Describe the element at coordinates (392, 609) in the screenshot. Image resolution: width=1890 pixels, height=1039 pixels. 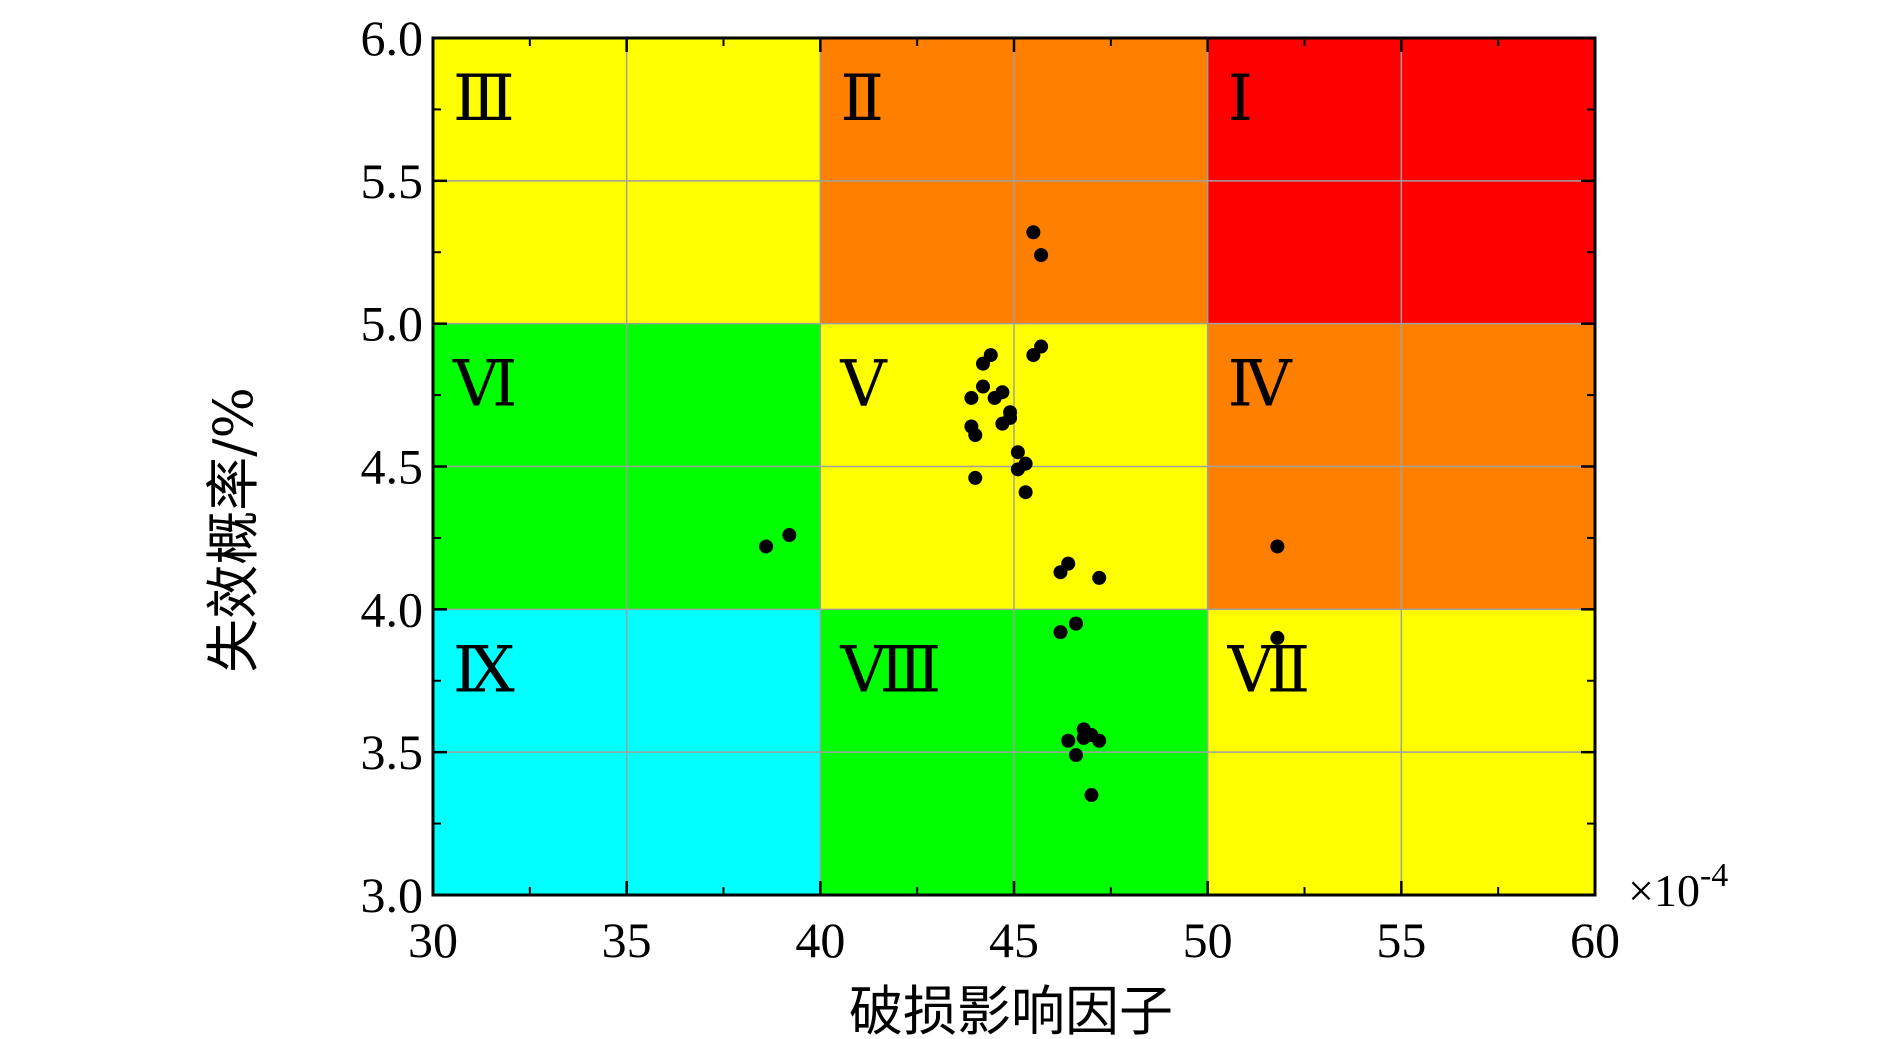
I see `y-tick-label: 4.0` at that location.